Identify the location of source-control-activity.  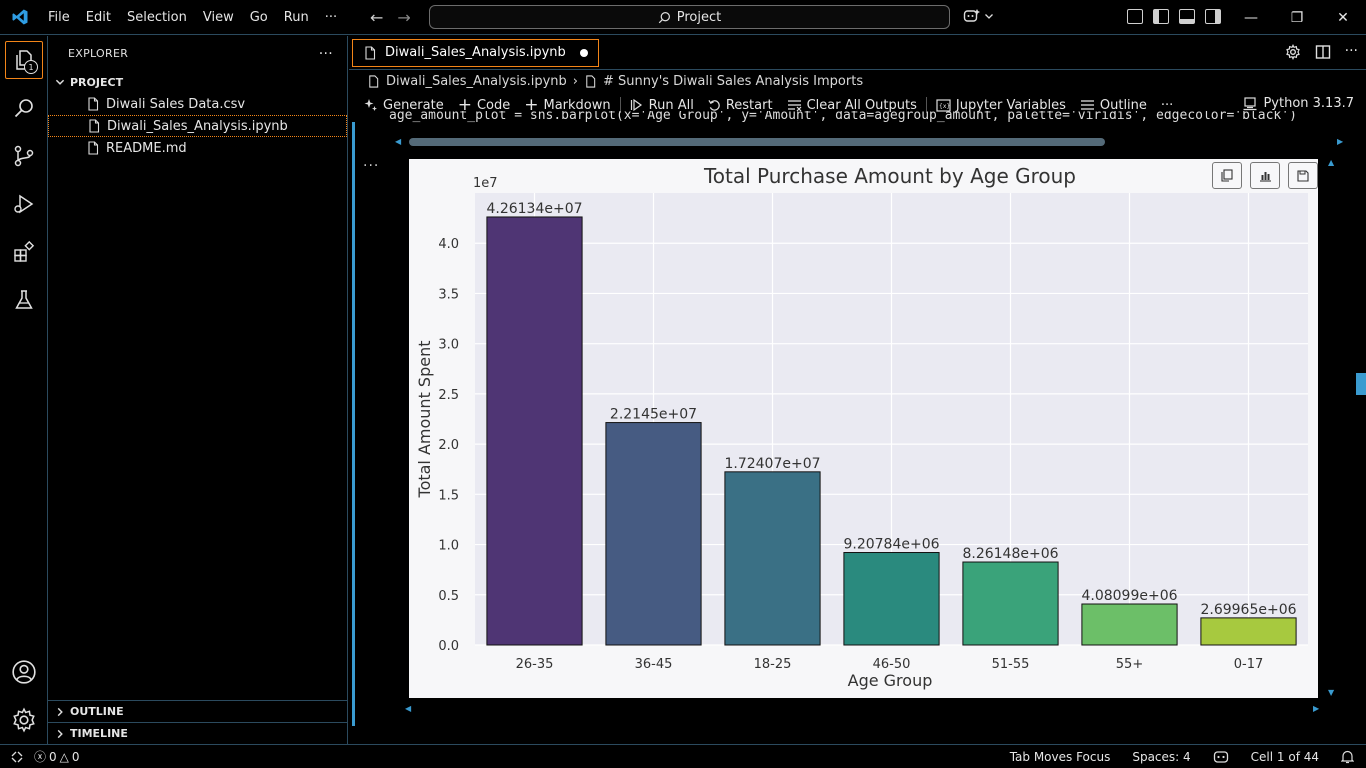
(24, 156).